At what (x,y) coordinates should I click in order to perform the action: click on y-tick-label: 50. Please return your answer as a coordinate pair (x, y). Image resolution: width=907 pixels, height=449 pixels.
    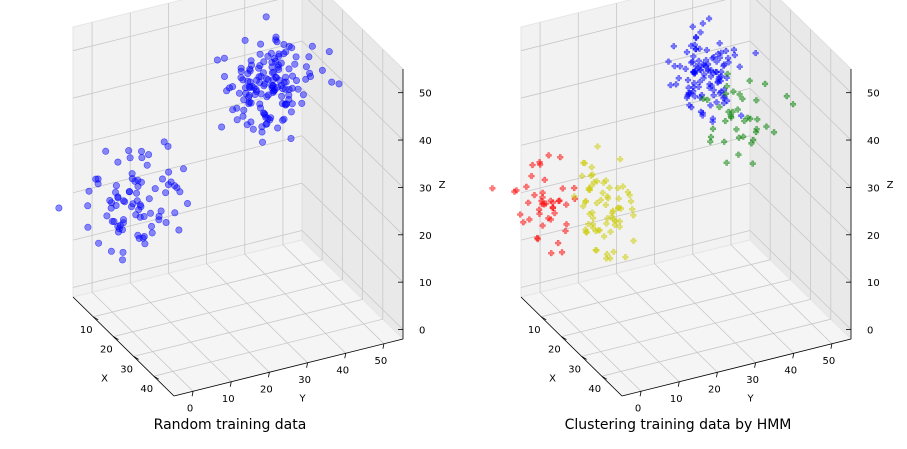
    Looking at the image, I should click on (829, 361).